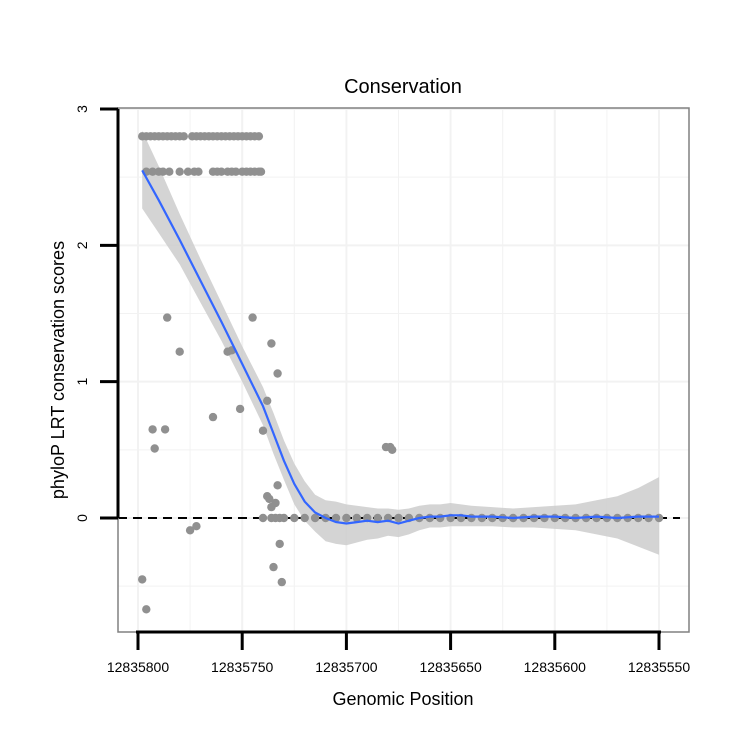  What do you see at coordinates (450, 667) in the screenshot?
I see `x-tick-label: 12835650` at bounding box center [450, 667].